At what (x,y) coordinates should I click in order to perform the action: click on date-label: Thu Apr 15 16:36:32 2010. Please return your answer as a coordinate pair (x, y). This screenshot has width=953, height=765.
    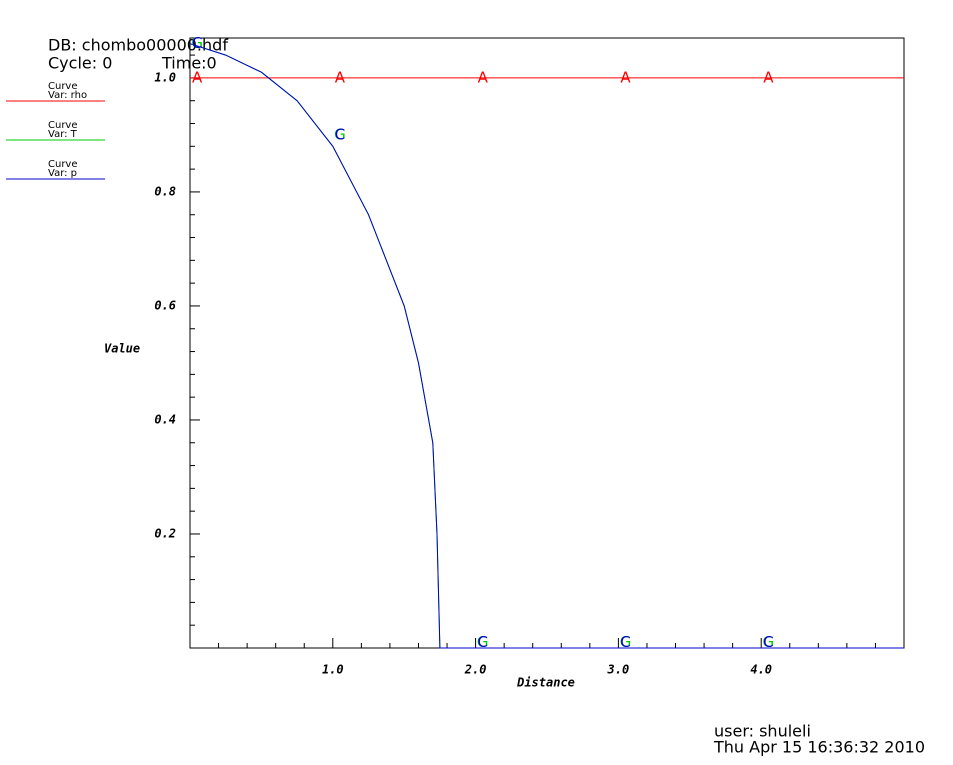
    Looking at the image, I should click on (819, 747).